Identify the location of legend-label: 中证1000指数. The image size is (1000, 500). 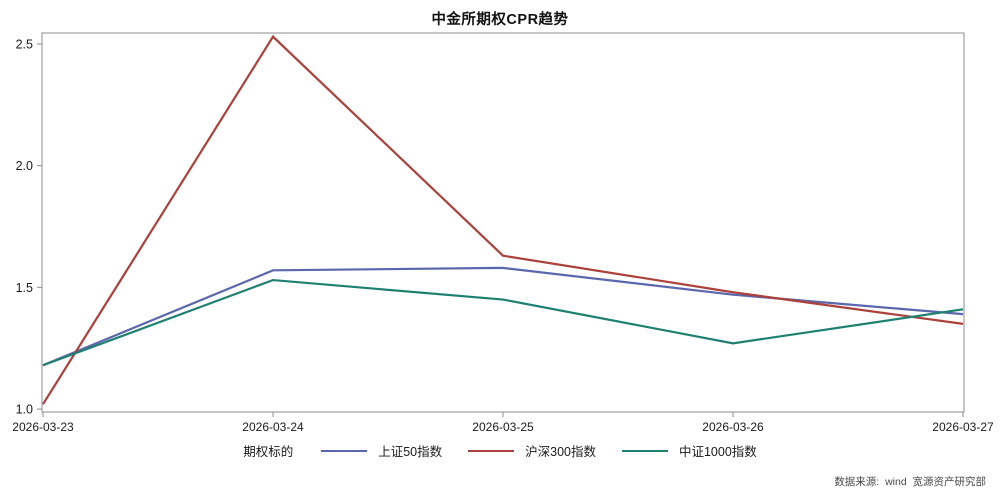
(717, 452).